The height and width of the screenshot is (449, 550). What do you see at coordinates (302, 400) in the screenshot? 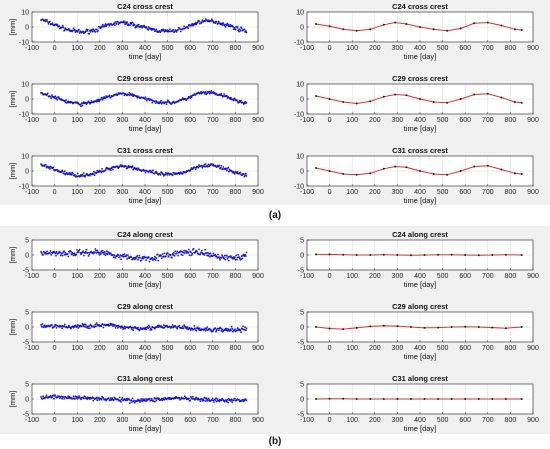
I see `y-tick-label: 0` at bounding box center [302, 400].